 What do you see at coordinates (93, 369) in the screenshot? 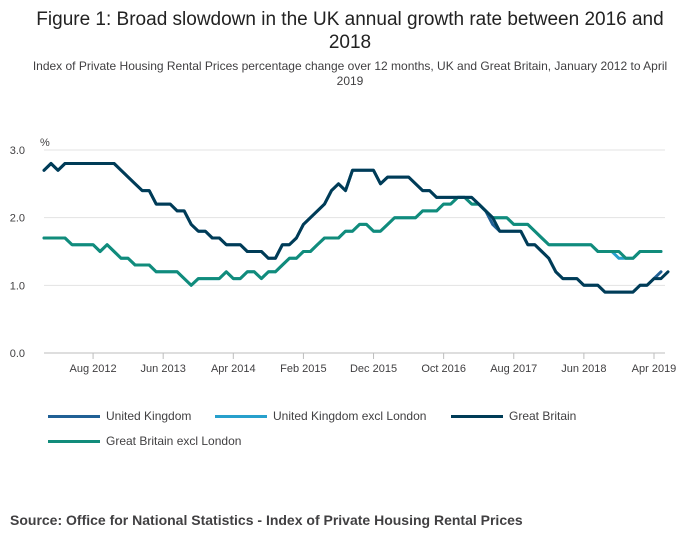
I see `x-tick-label: Aug 2012` at bounding box center [93, 369].